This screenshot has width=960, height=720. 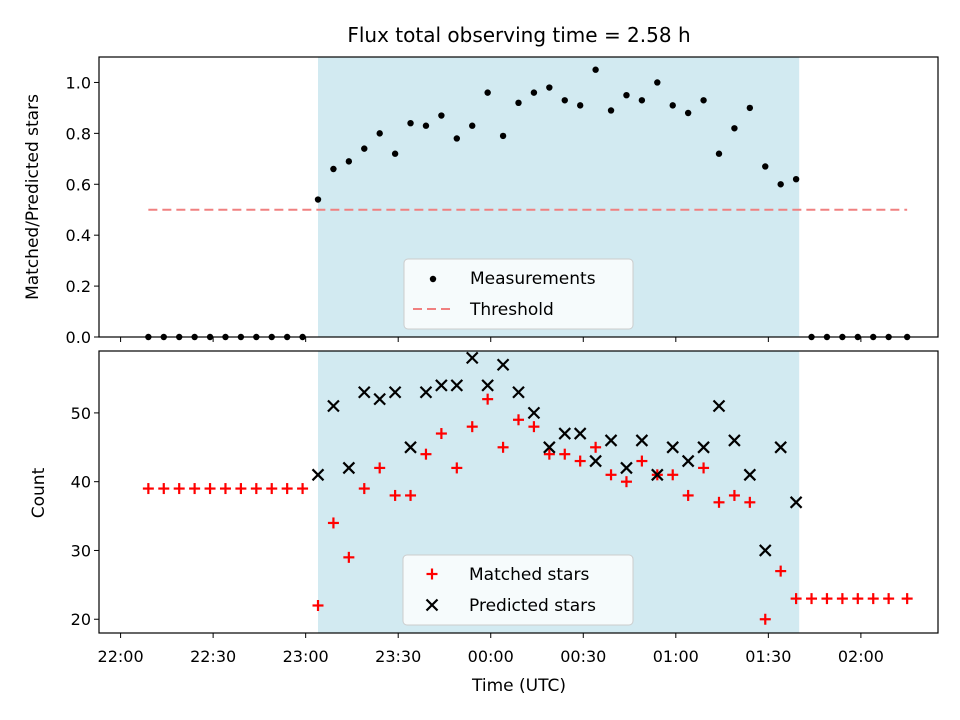 I want to click on x-tick-label: 00:00, so click(x=491, y=656).